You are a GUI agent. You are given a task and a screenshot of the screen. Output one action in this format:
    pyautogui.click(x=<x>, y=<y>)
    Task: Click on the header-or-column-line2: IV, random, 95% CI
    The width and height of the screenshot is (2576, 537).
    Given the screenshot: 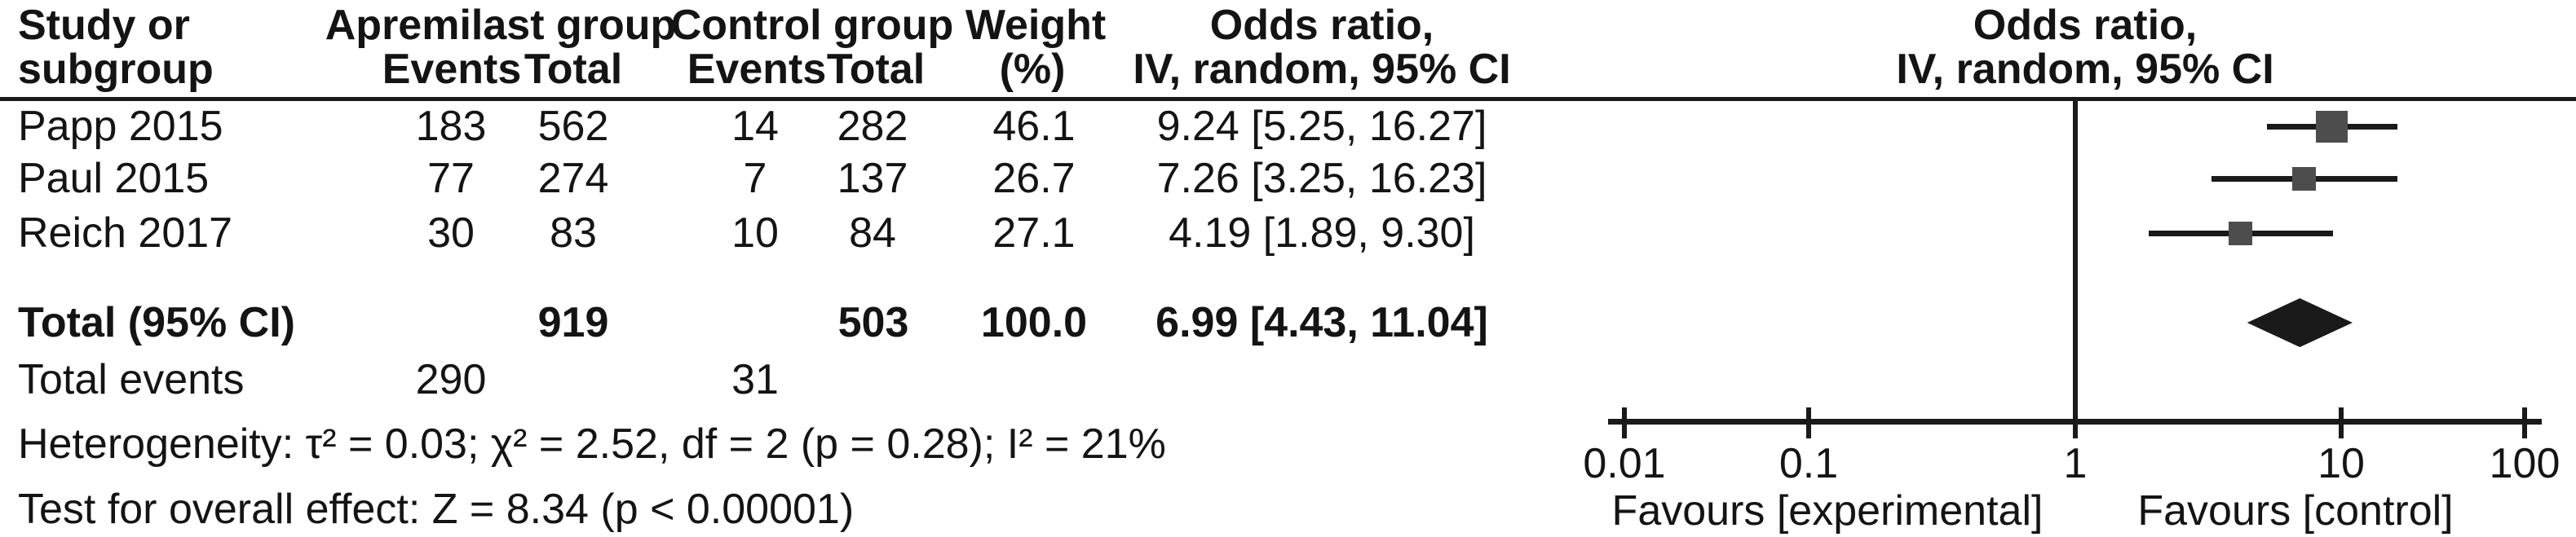 What is the action you would take?
    pyautogui.click(x=1322, y=69)
    